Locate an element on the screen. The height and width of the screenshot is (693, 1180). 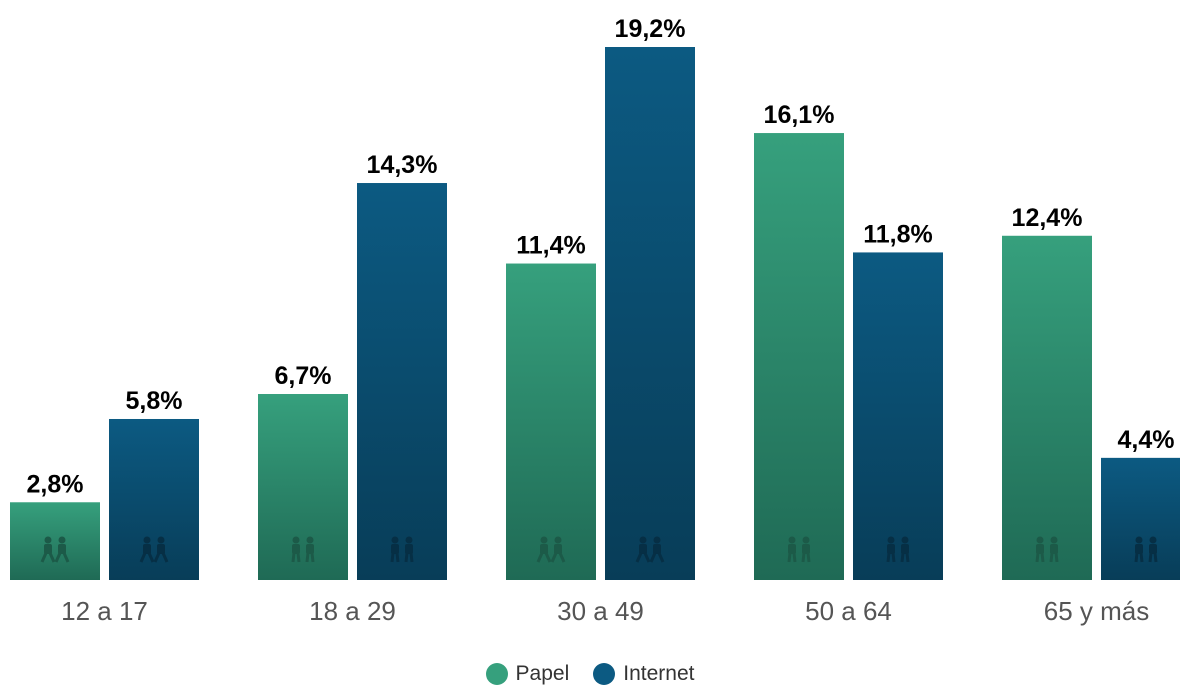
icons-group is located at coordinates (599, 549).